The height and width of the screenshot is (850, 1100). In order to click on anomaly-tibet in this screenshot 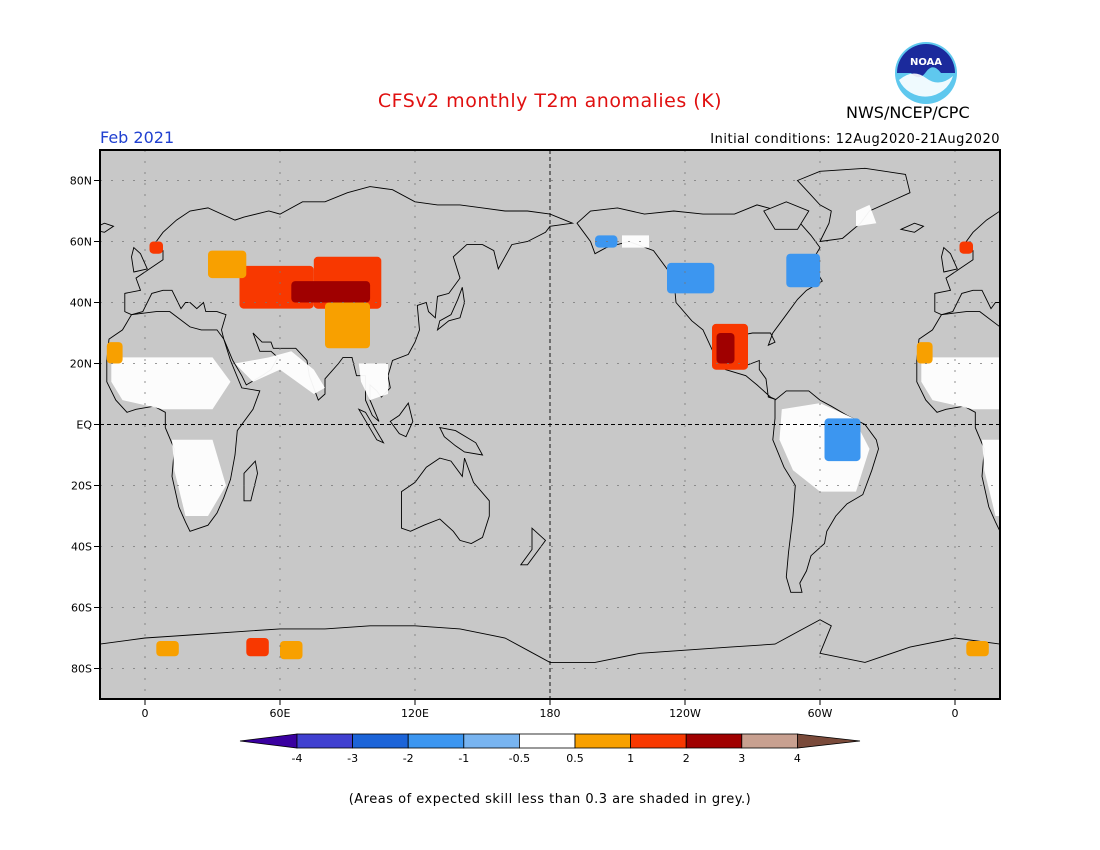, I will do `click(347, 325)`.